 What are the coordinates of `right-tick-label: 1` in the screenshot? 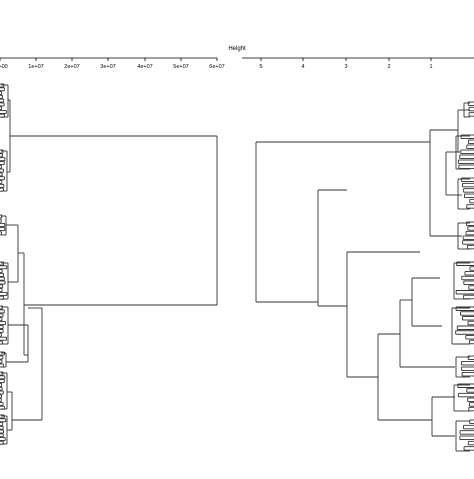 It's located at (430, 67).